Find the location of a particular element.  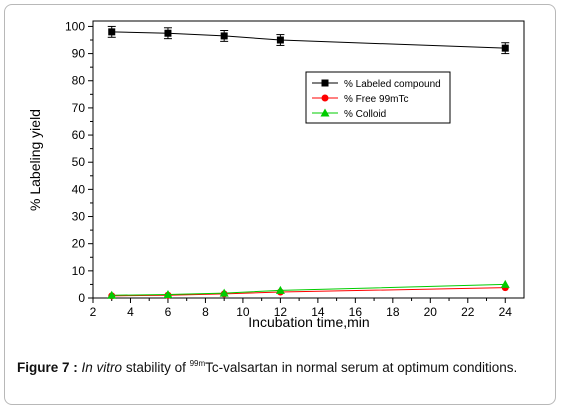

y-tick-label: 60 is located at coordinates (79, 135).